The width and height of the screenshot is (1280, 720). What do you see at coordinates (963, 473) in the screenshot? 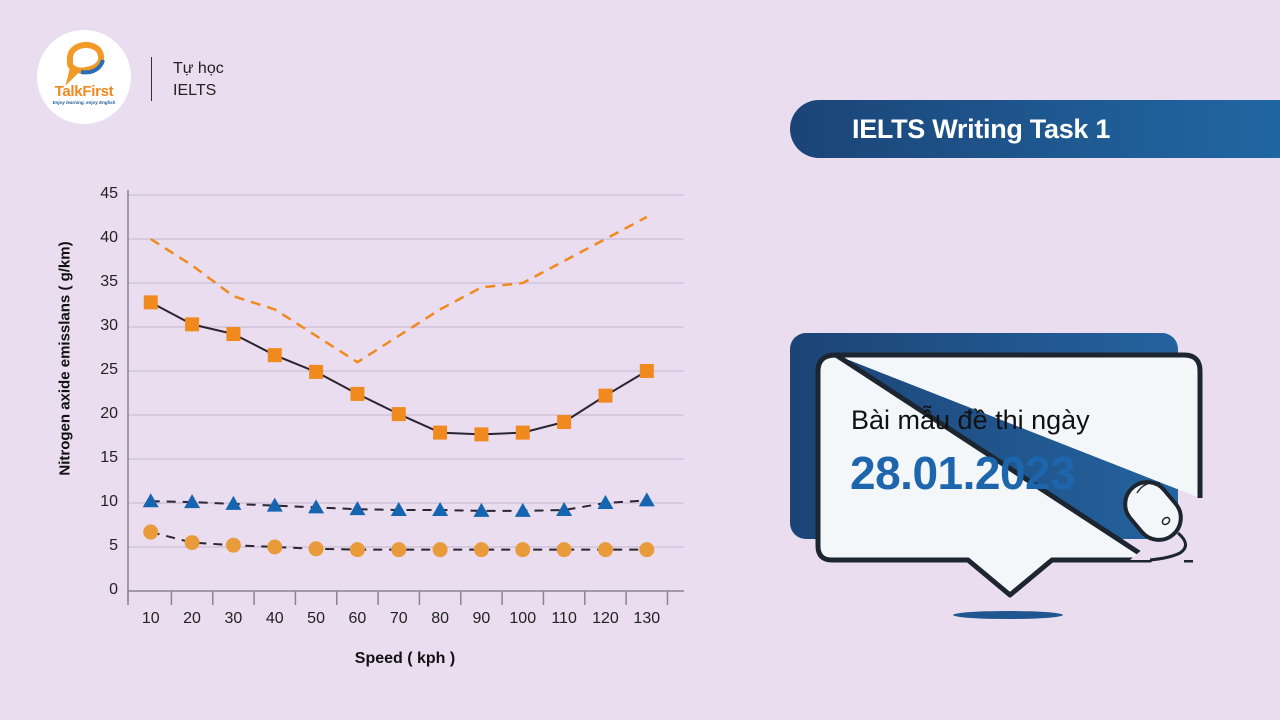
I see `card-date: 28.01.2023` at bounding box center [963, 473].